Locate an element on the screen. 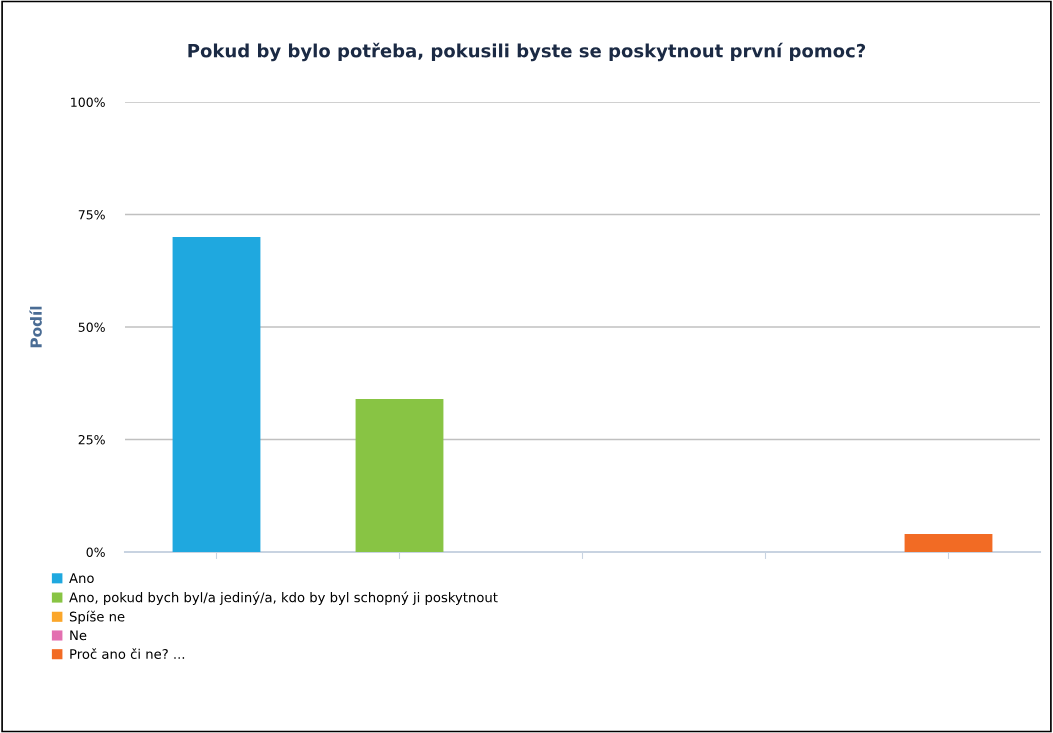 The width and height of the screenshot is (1053, 733). y-tick-label: 50% is located at coordinates (91, 327).